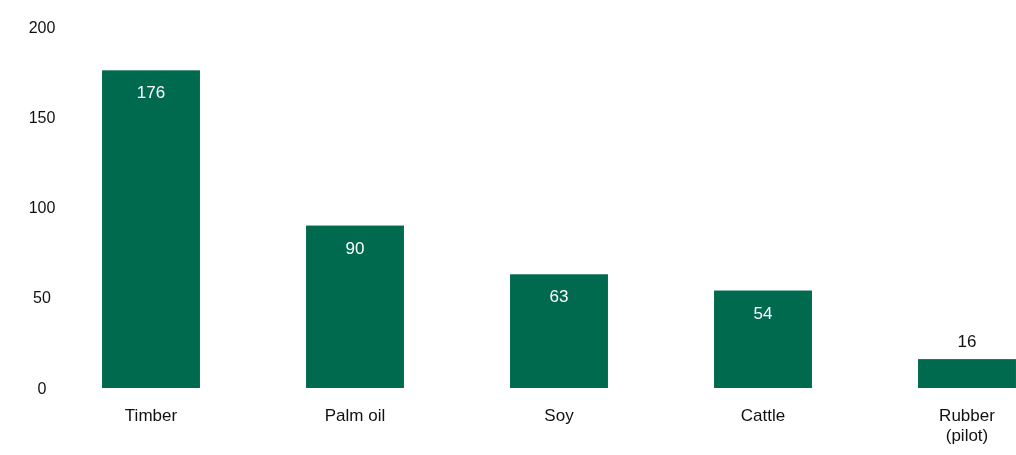  What do you see at coordinates (967, 425) in the screenshot?
I see `x-tick-label: Rubber (pilot)` at bounding box center [967, 425].